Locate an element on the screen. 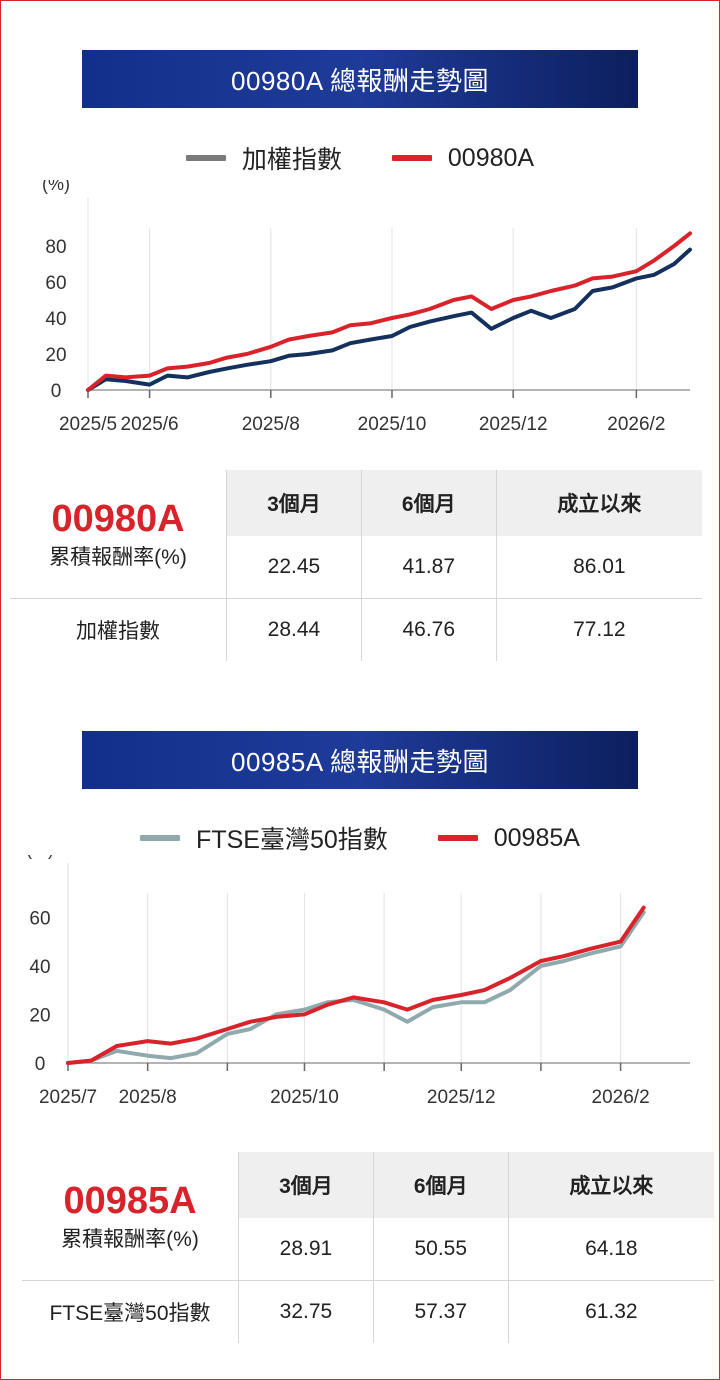  legend-item: 加權指數 is located at coordinates (263, 158).